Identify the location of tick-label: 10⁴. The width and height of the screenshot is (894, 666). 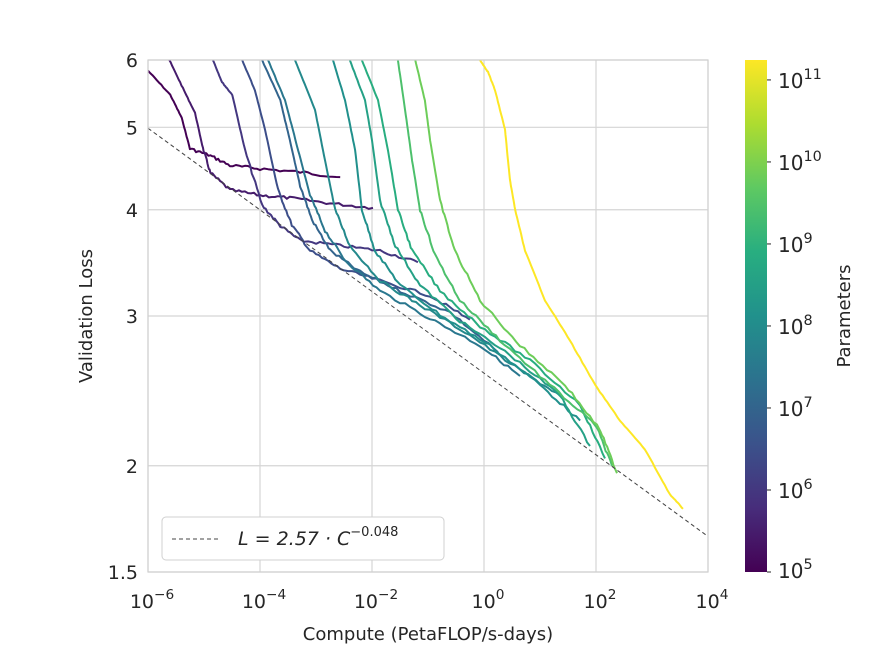
(712, 600).